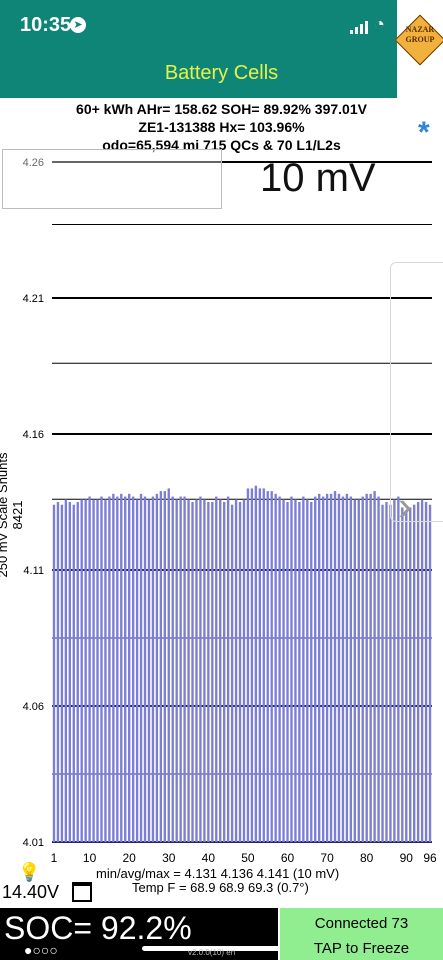 This screenshot has height=960, width=443. Describe the element at coordinates (407, 858) in the screenshot. I see `x-tick-label: 90` at that location.